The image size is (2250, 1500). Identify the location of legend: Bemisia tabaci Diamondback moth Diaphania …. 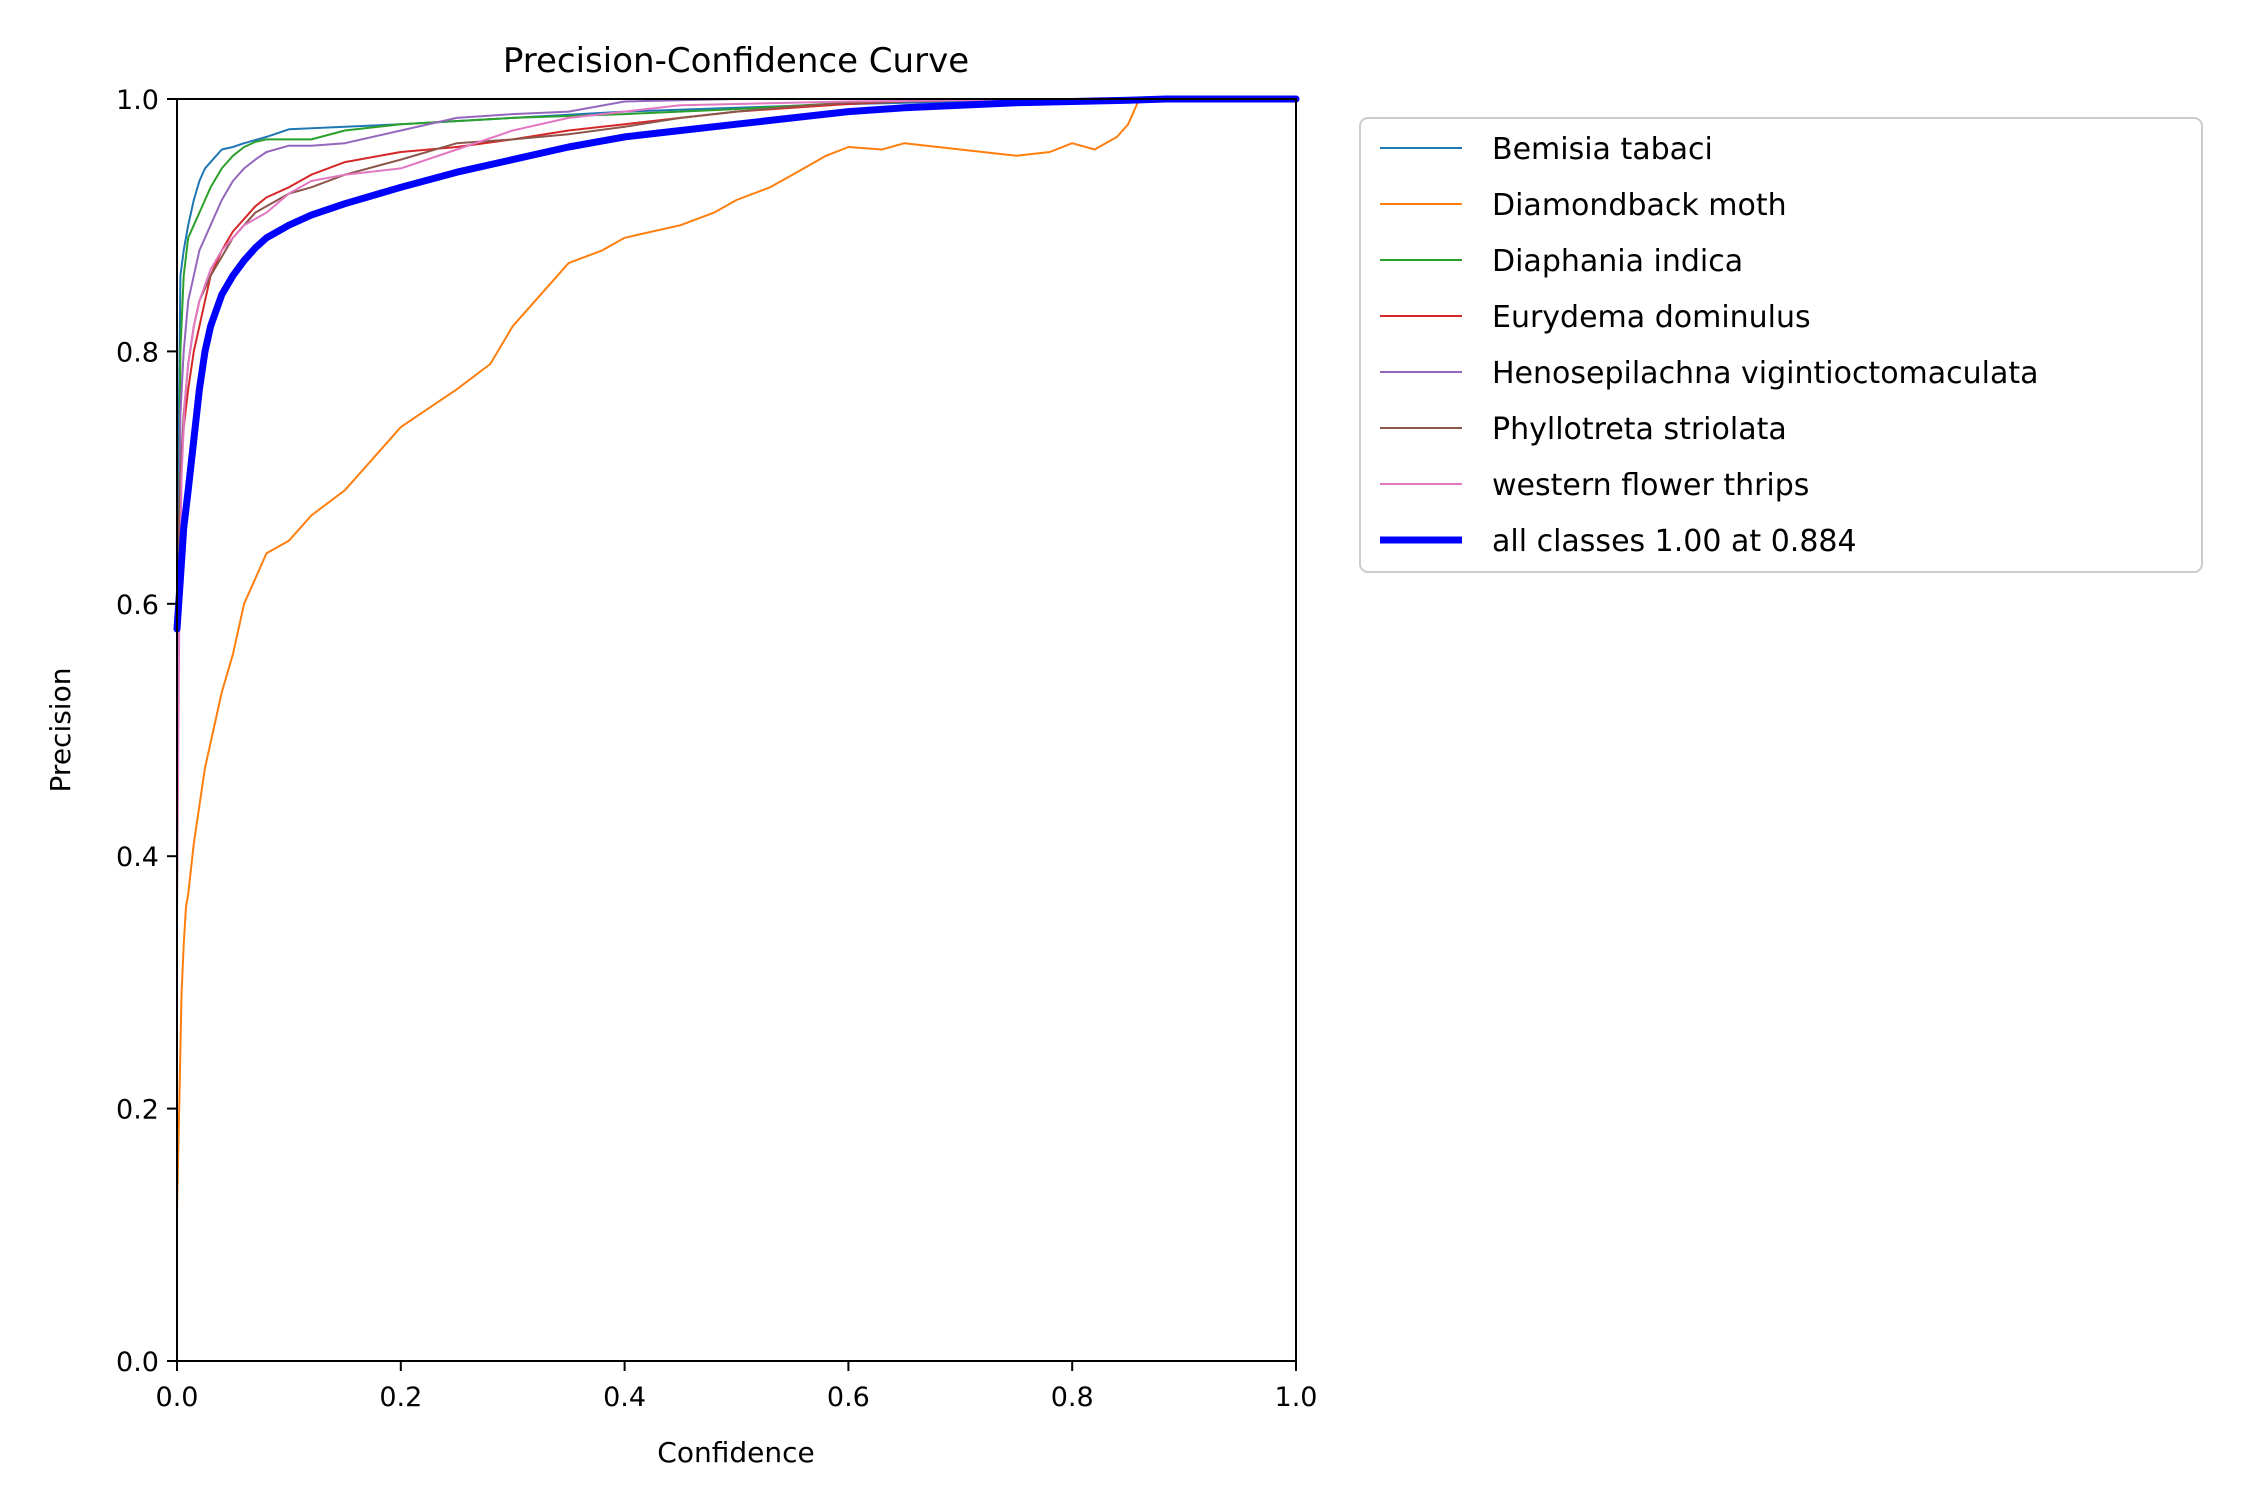
(1781, 345).